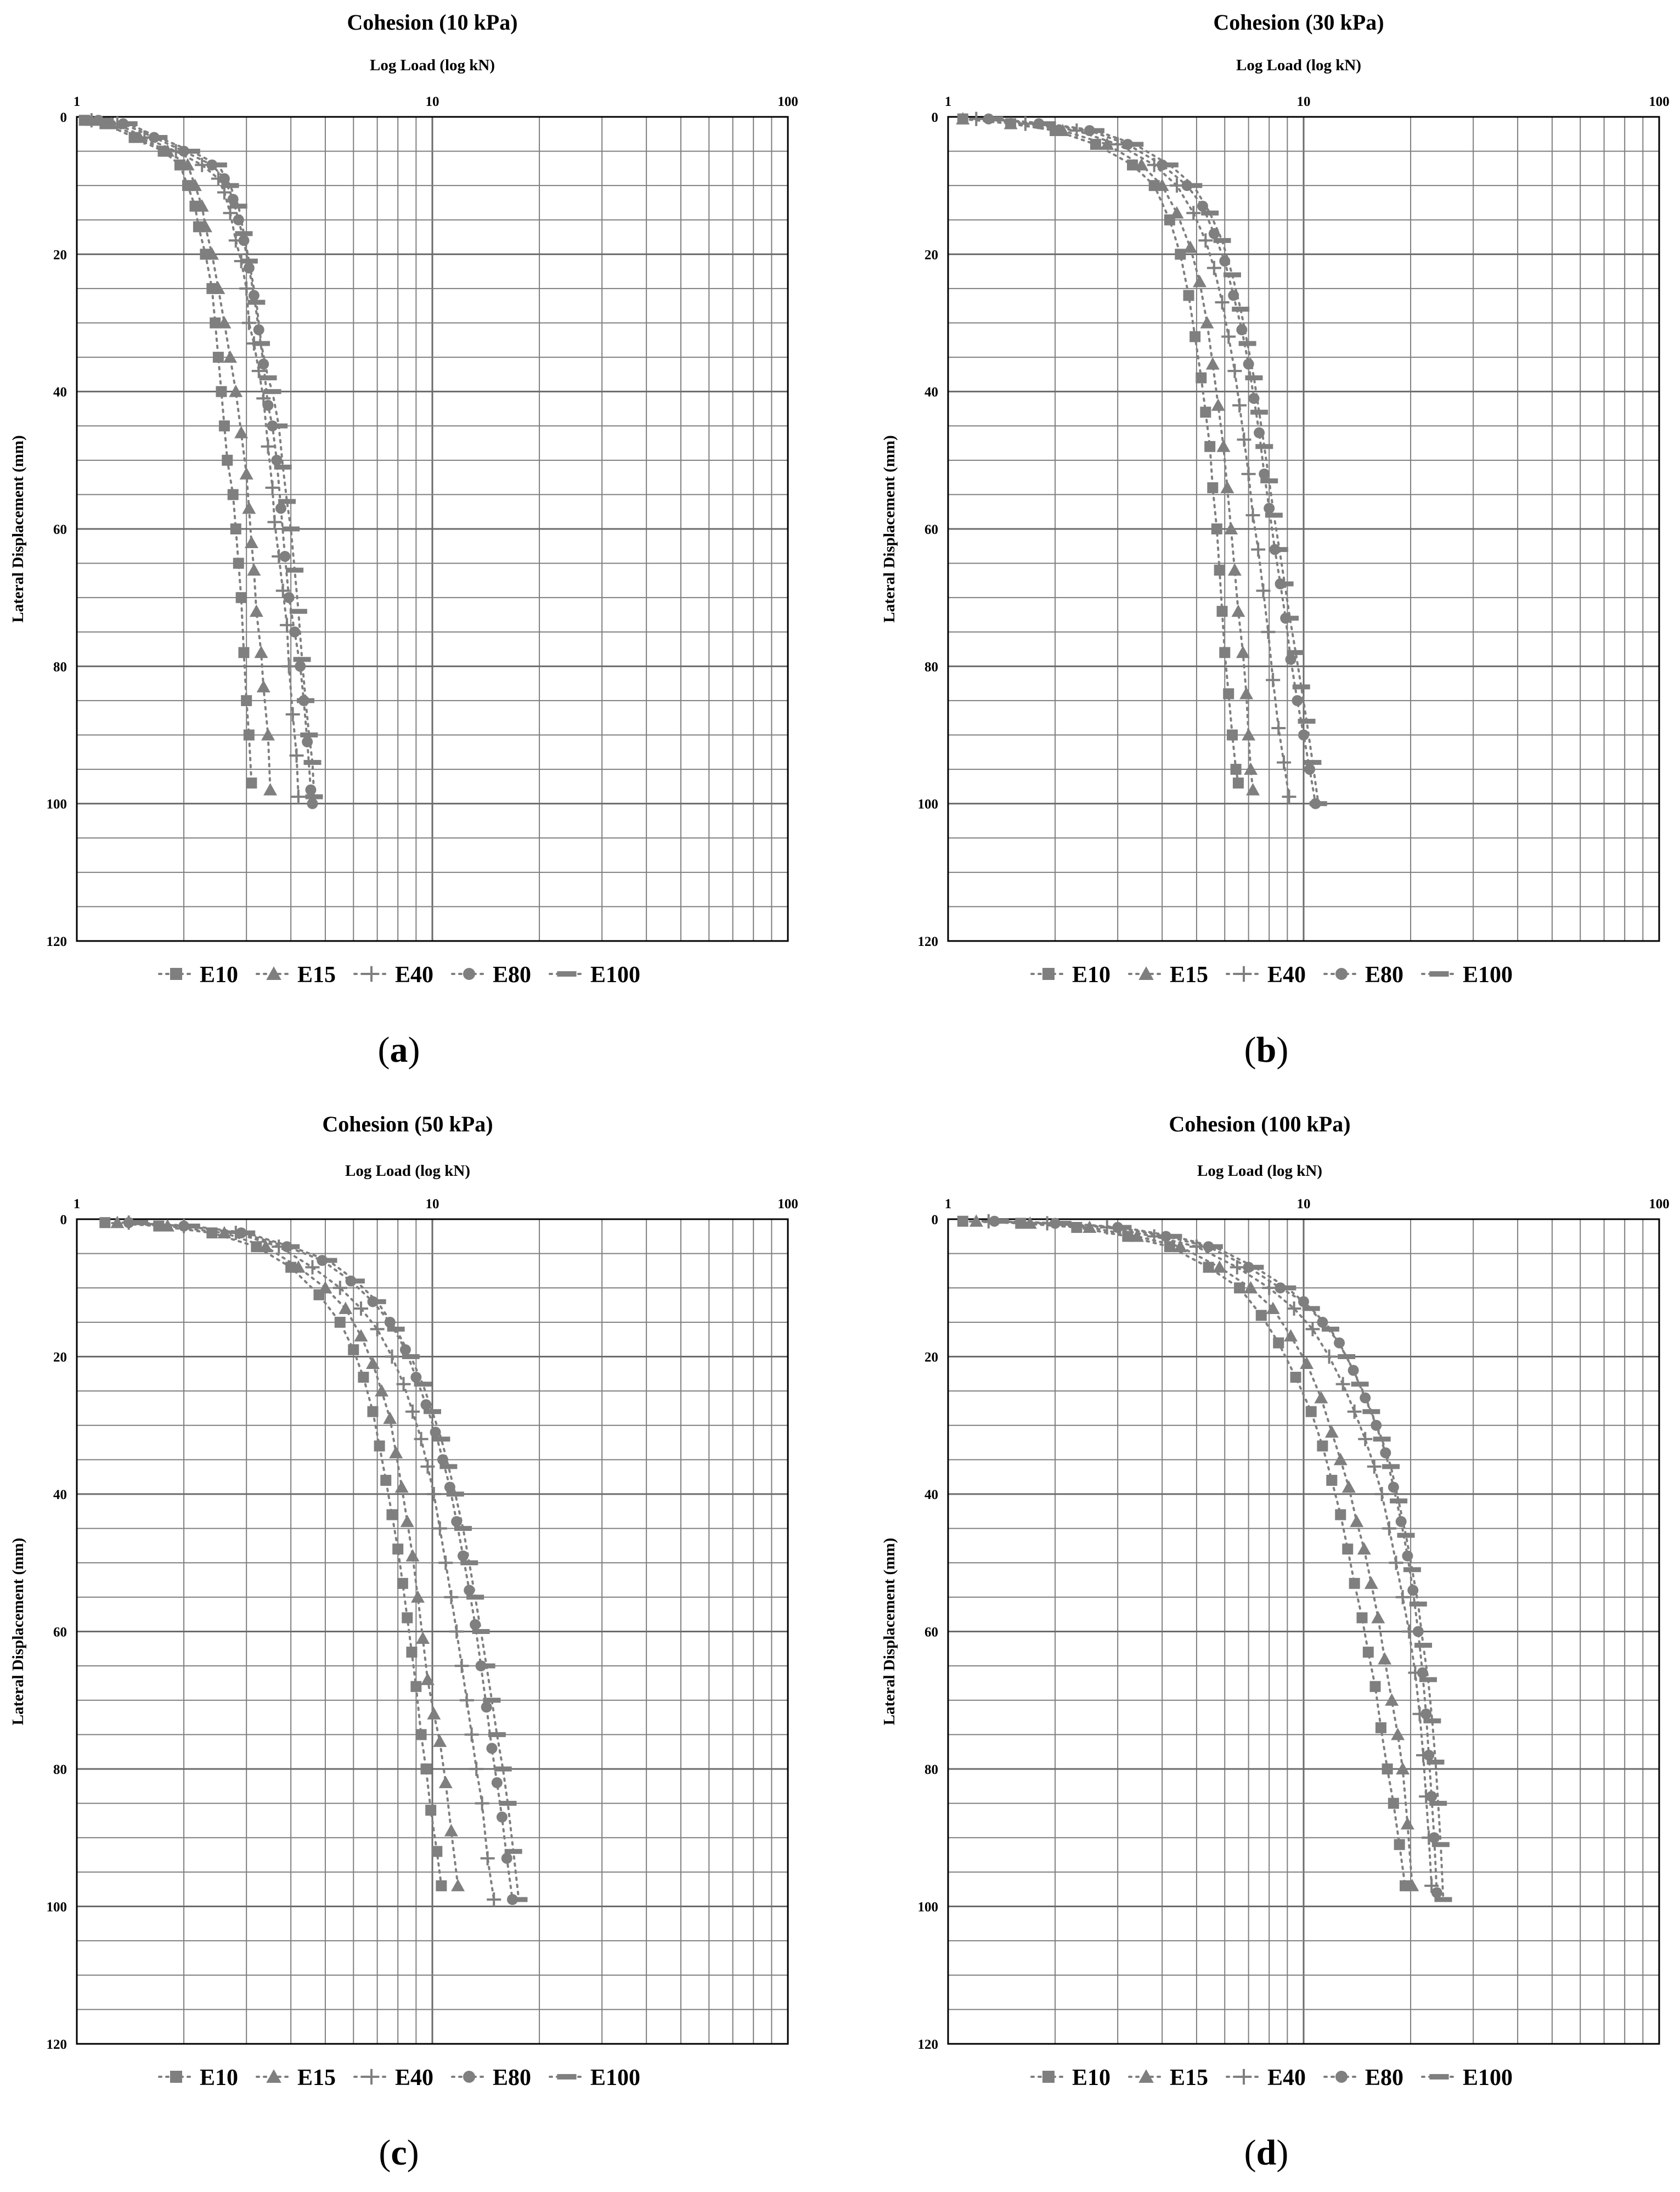 The width and height of the screenshot is (1680, 2192). What do you see at coordinates (1259, 1171) in the screenshot?
I see `x-axis-title: Log Load (log kN)` at bounding box center [1259, 1171].